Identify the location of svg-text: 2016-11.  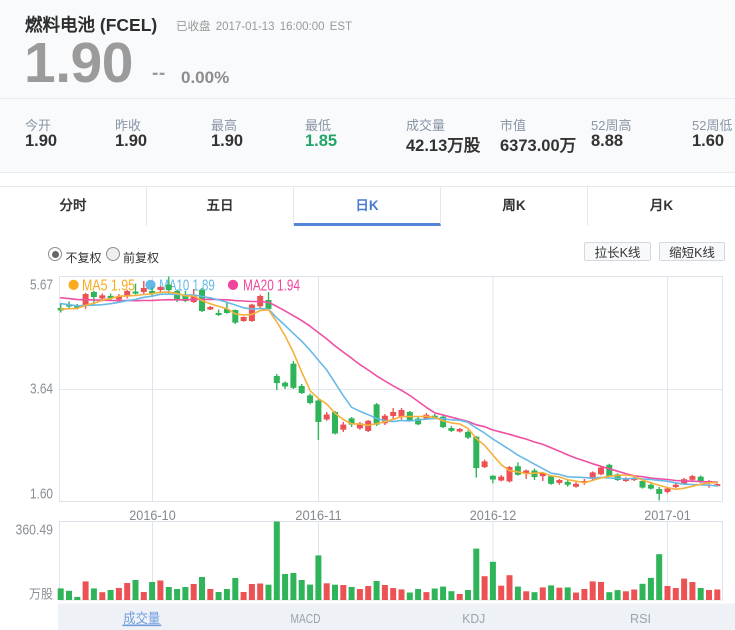
(318, 515).